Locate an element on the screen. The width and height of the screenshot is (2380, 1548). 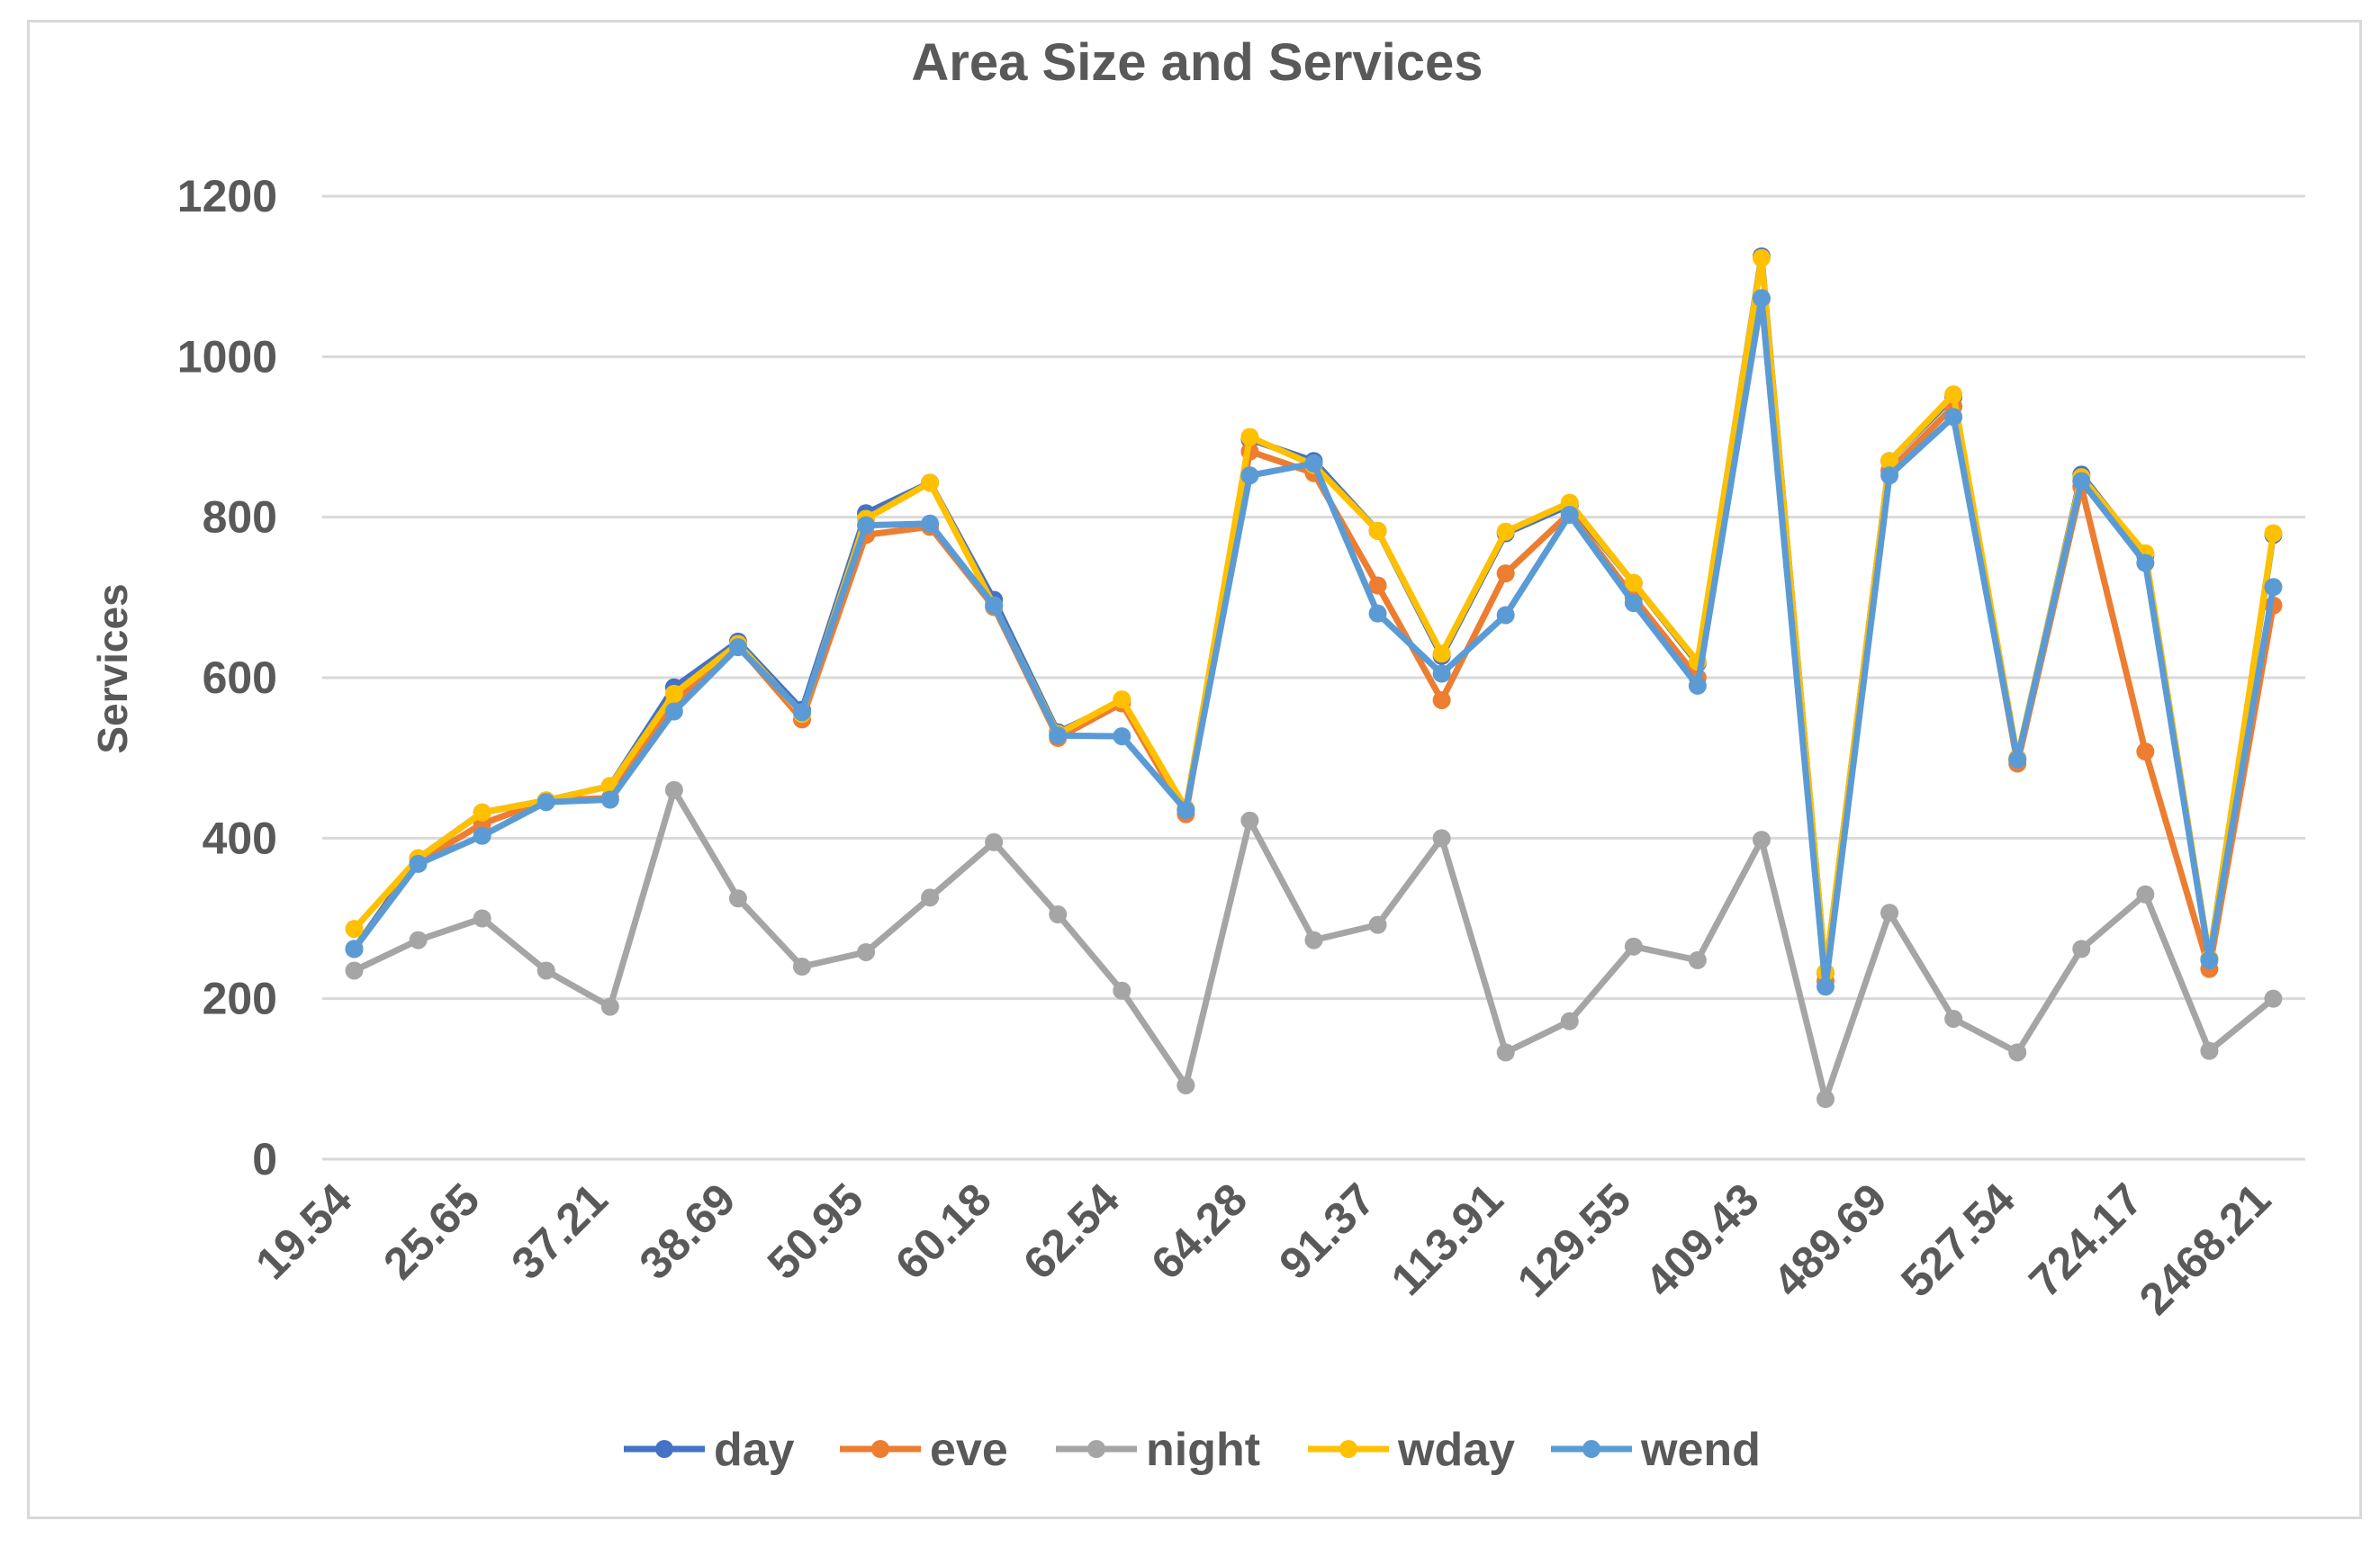
legend: day eve night wday wend is located at coordinates (1193, 1450).